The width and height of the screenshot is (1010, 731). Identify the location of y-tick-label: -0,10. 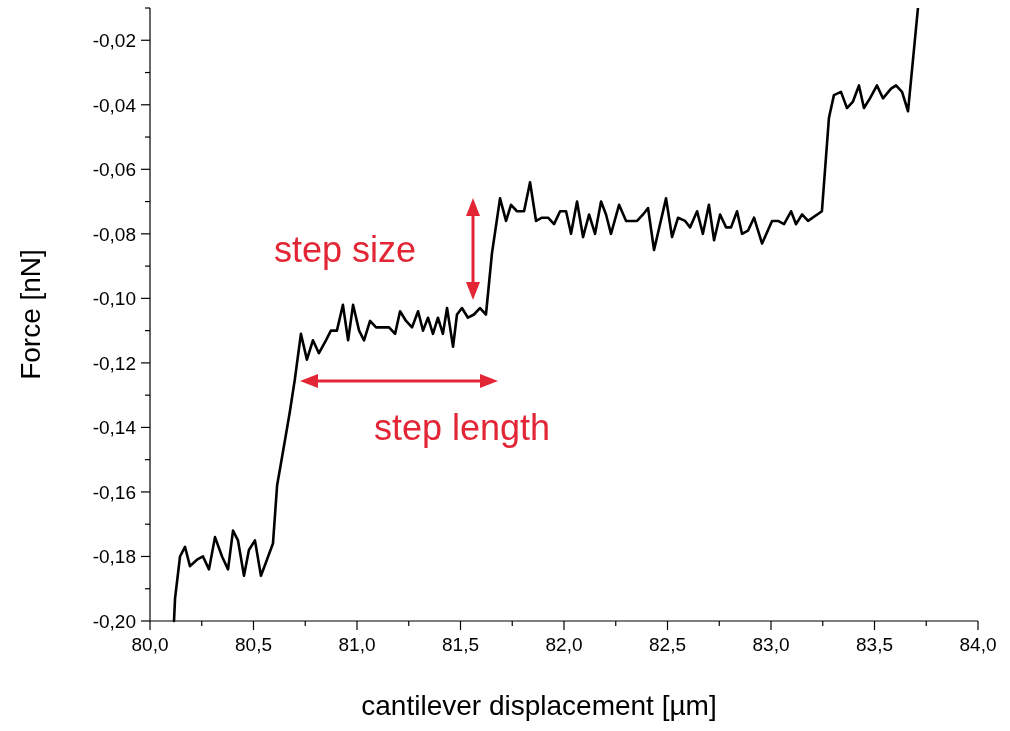
(114, 299).